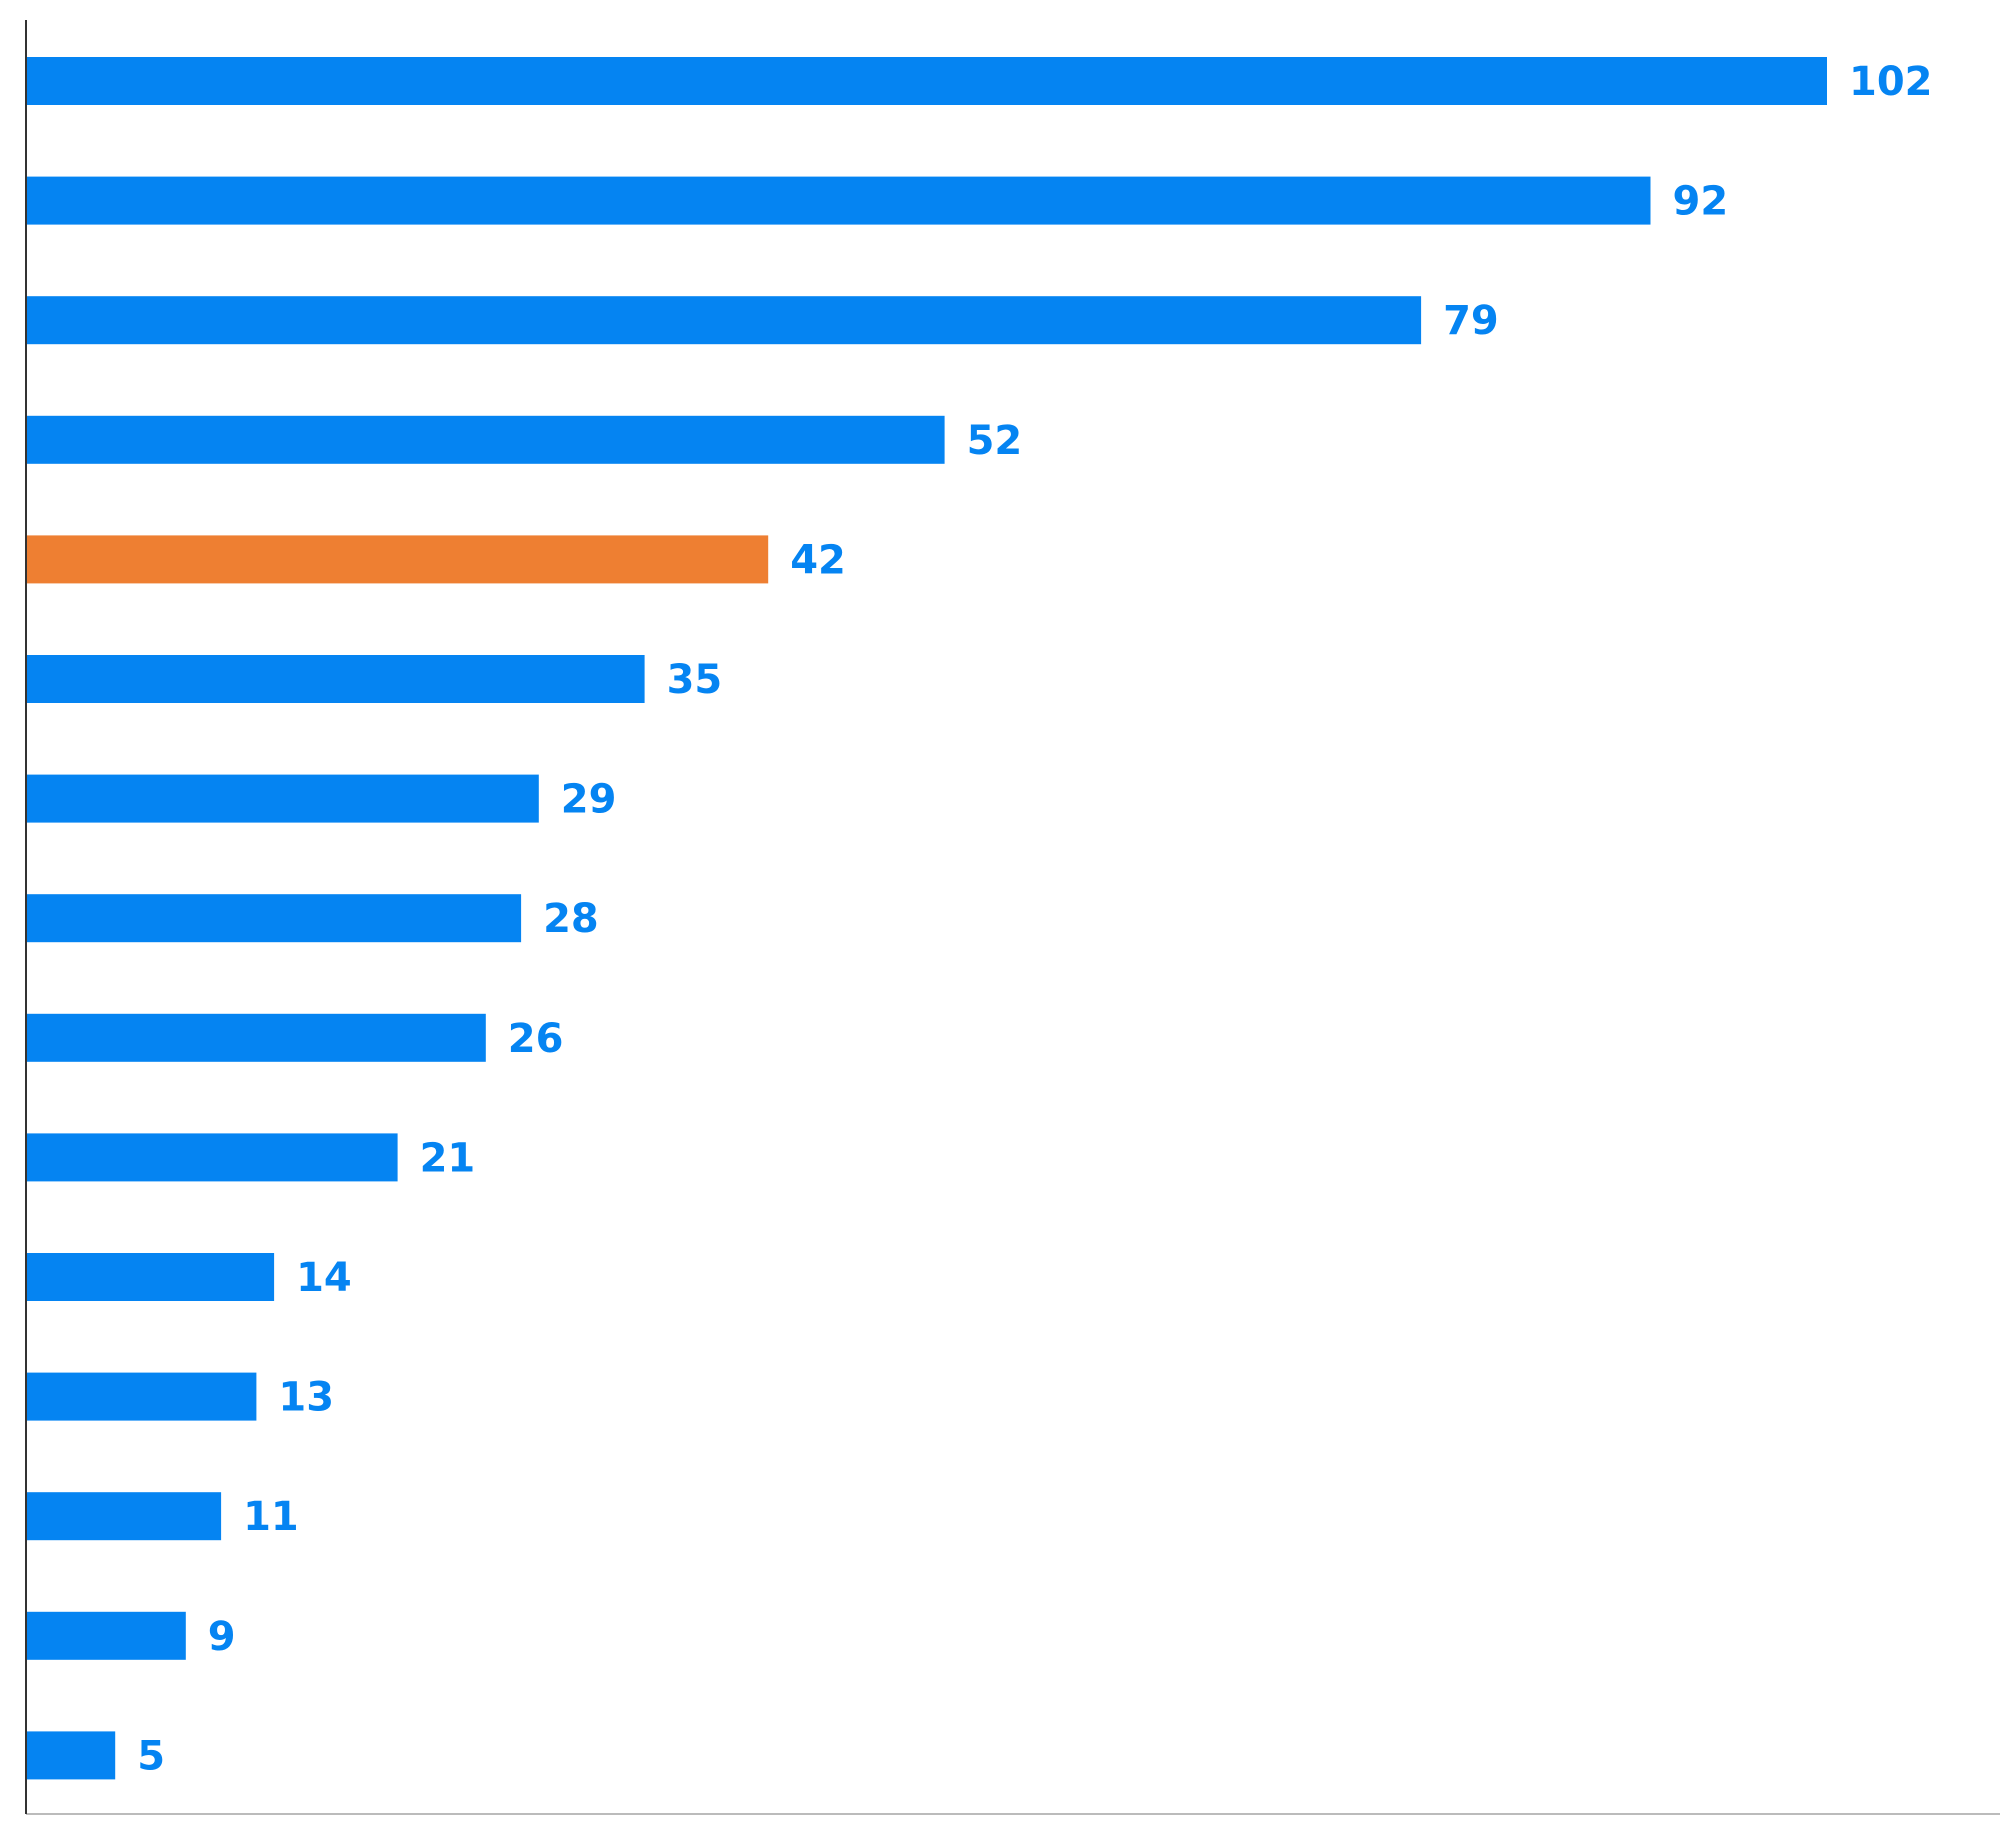  What do you see at coordinates (271, 1517) in the screenshot?
I see `data-label: 11` at bounding box center [271, 1517].